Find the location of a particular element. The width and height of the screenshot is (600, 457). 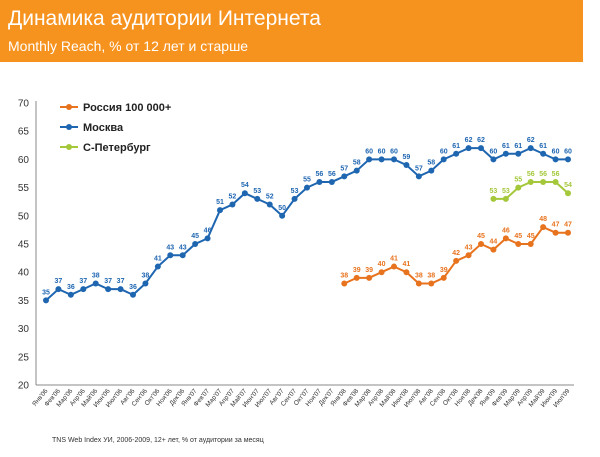

y-tick-label: 30 is located at coordinates (24, 329).